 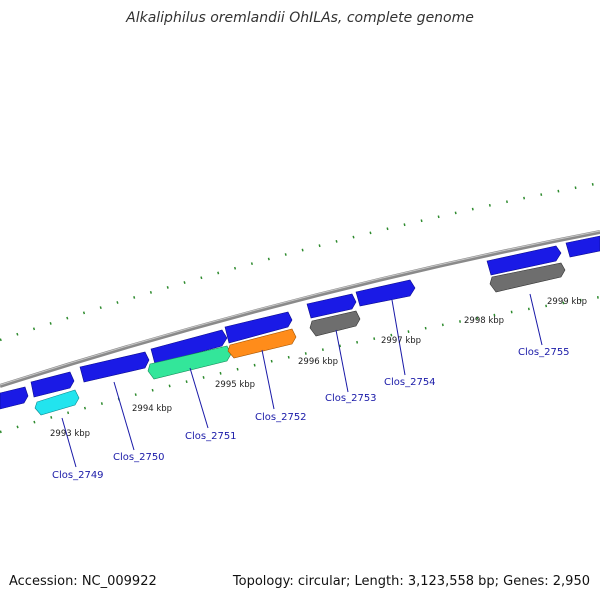 I want to click on scale-label: 2995 kbp, so click(x=235, y=385).